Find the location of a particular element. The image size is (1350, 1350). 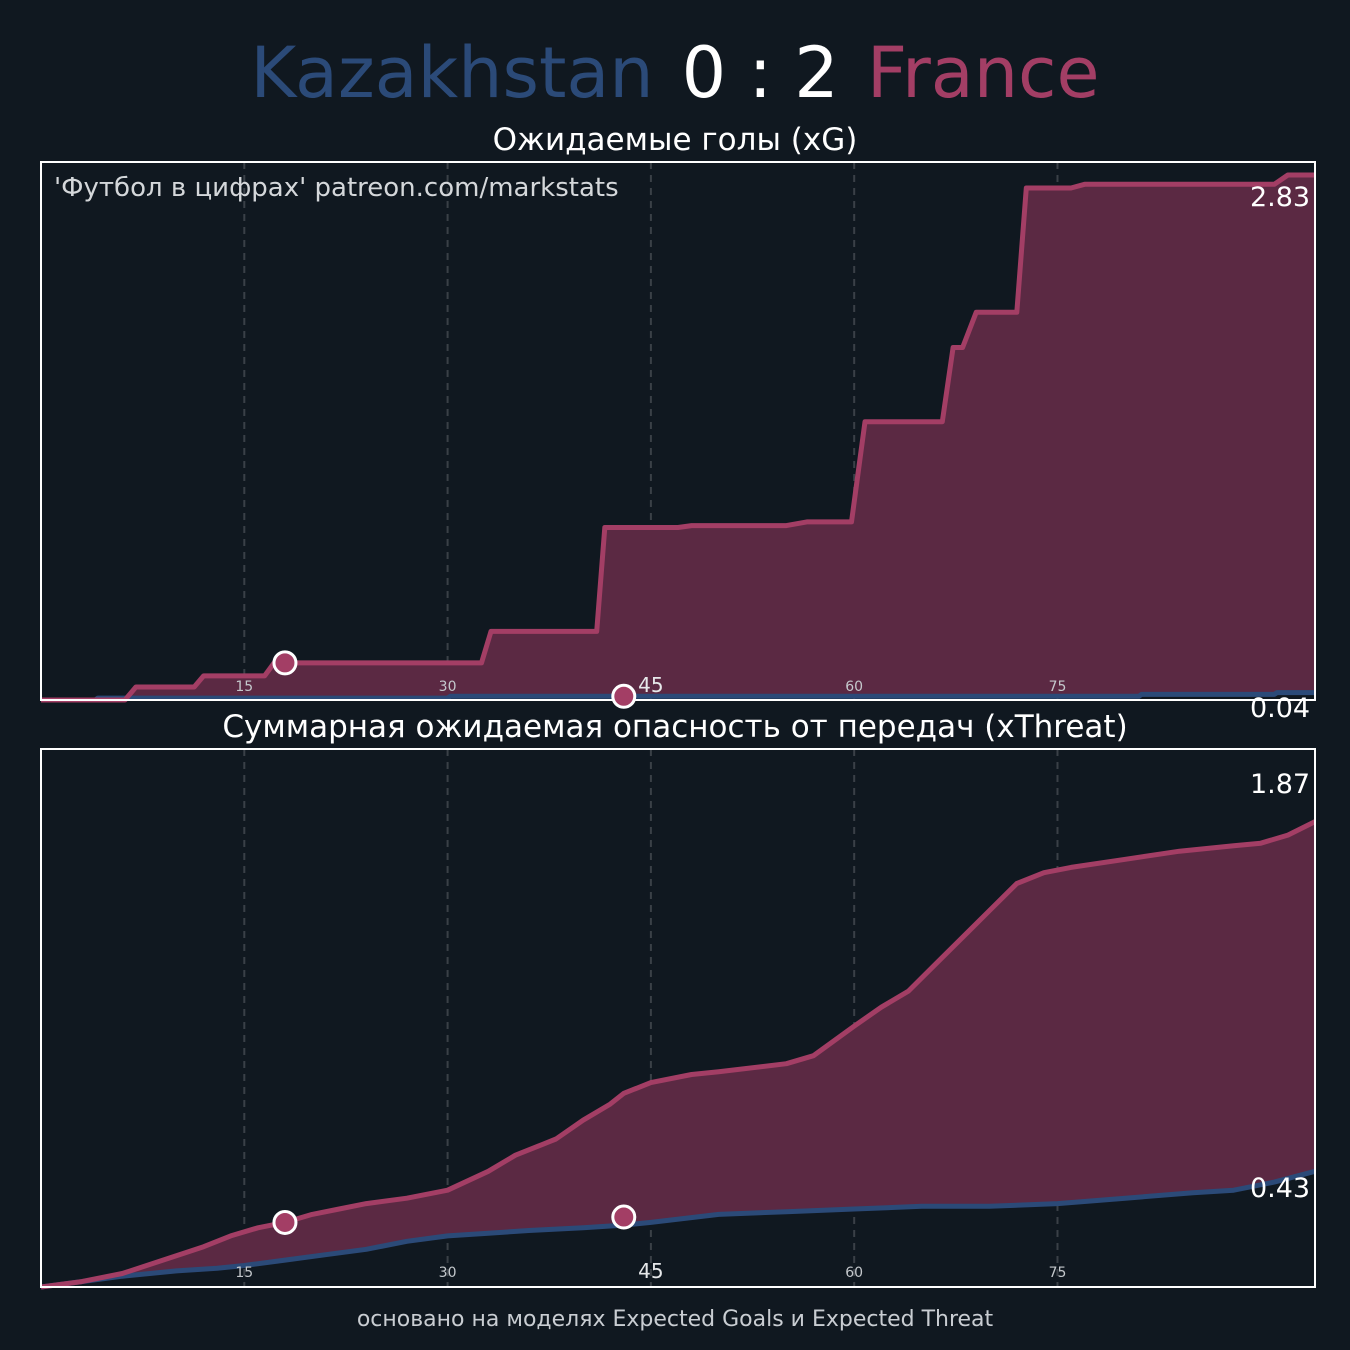

xthreat-tick-label-30: 30 is located at coordinates (448, 1273).